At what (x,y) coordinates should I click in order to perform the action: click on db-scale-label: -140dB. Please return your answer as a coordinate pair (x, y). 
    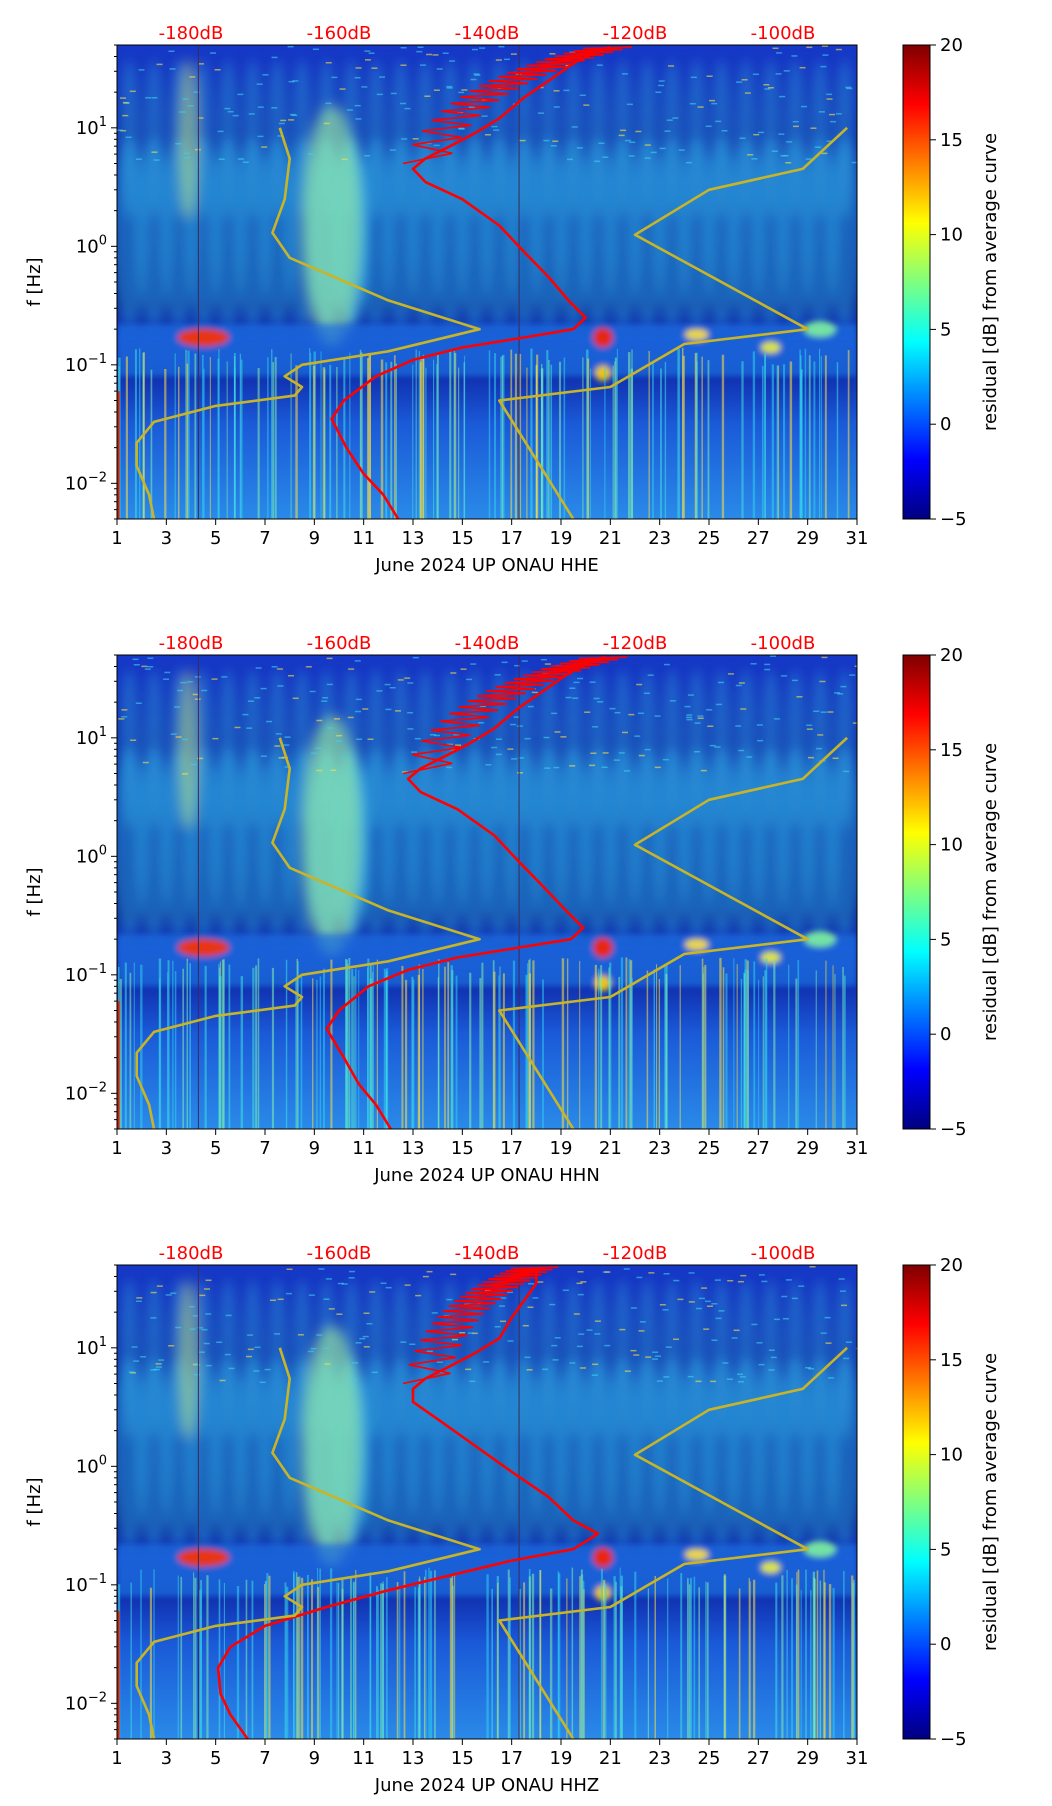
    Looking at the image, I should click on (487, 643).